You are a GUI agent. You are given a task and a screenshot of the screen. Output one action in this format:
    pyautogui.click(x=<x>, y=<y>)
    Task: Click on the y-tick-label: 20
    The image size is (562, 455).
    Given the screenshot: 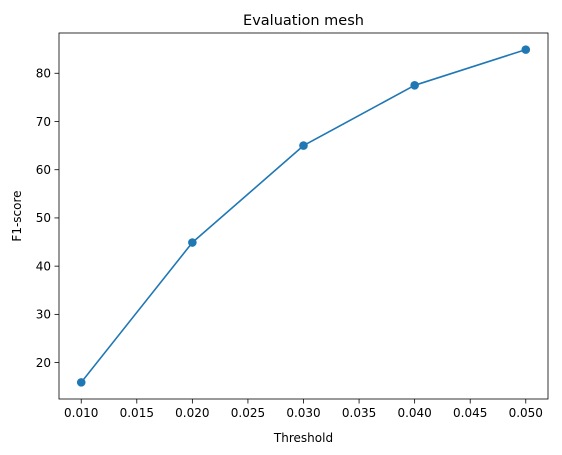 What is the action you would take?
    pyautogui.click(x=43, y=363)
    